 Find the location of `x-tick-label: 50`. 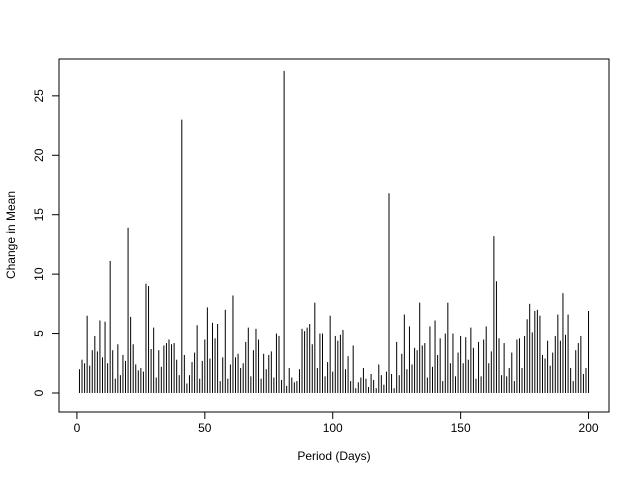

x-tick-label: 50 is located at coordinates (205, 428).